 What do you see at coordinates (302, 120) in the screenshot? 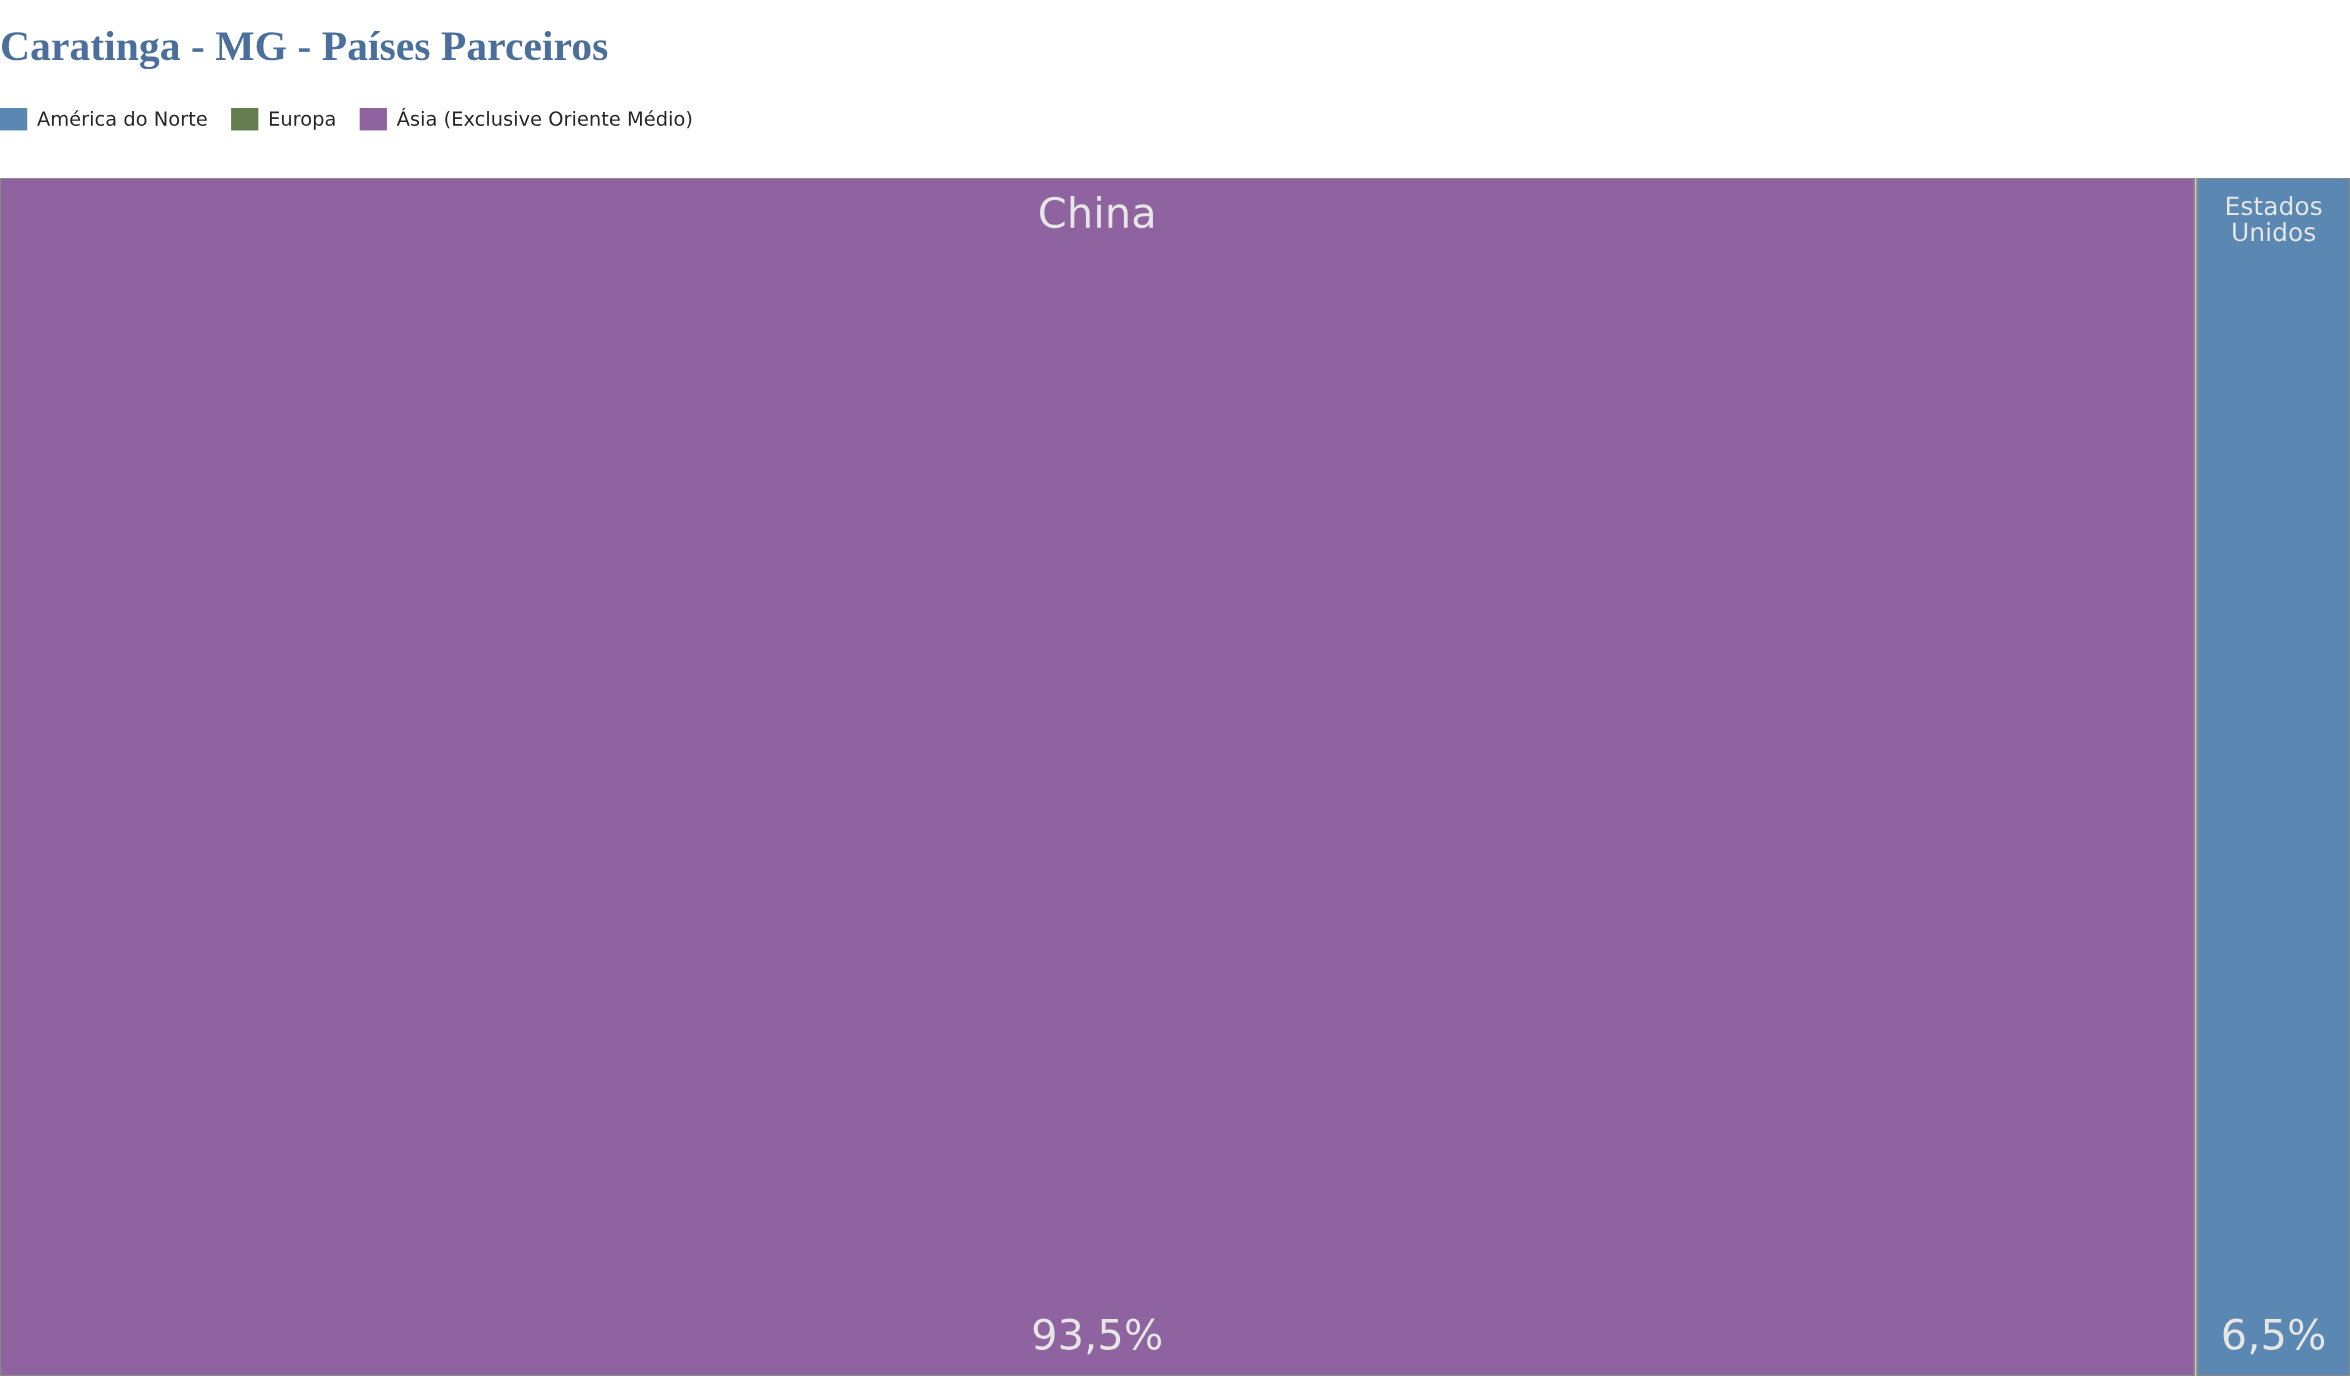
I see `legend-label: Europa` at bounding box center [302, 120].